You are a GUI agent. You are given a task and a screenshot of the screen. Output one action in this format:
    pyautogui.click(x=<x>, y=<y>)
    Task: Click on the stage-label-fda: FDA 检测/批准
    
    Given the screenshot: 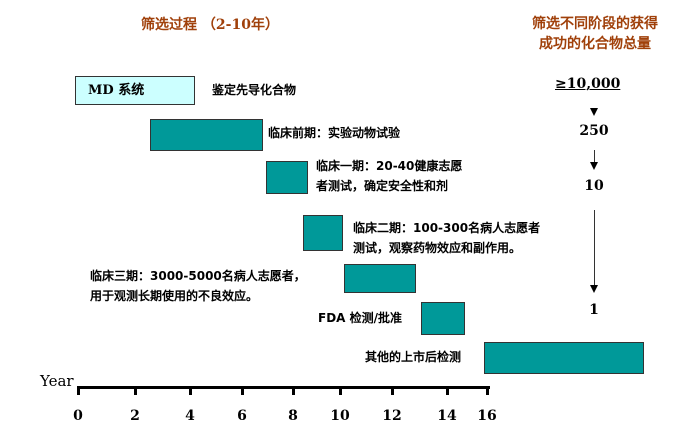 What is the action you would take?
    pyautogui.click(x=360, y=318)
    